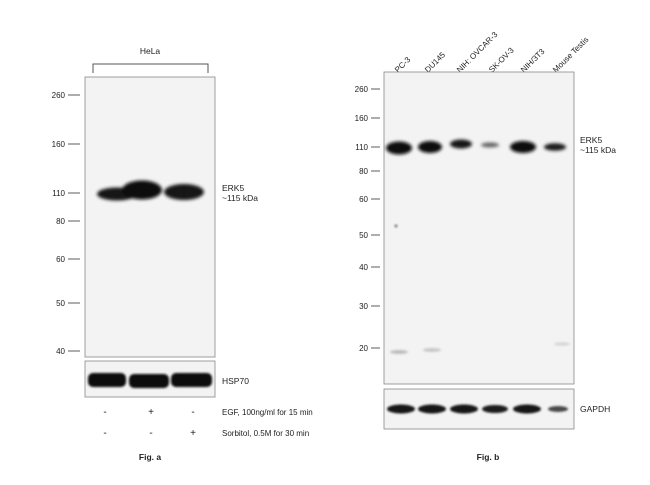 The image size is (650, 485). Describe the element at coordinates (267, 412) in the screenshot. I see `treatment-label: EGF, 100ng/ml for 15 min` at that location.